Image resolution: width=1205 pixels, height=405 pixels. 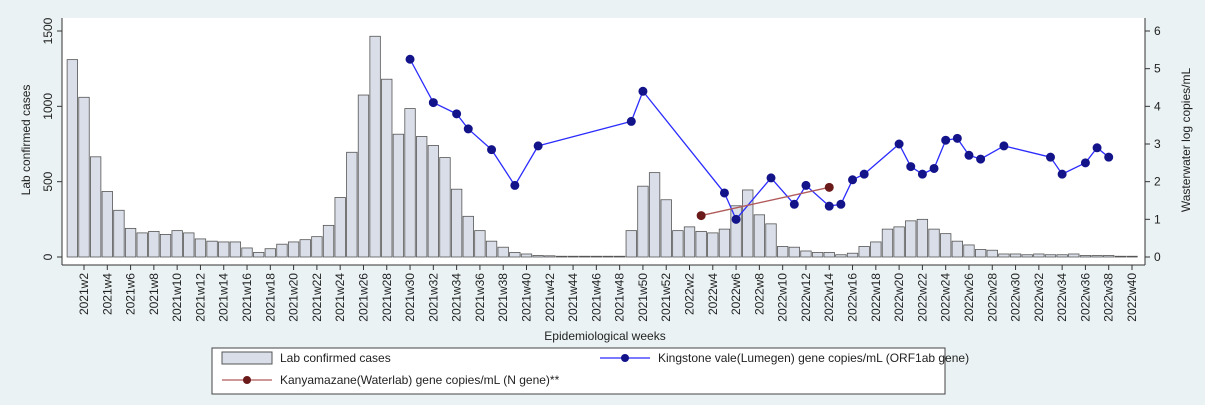 What do you see at coordinates (387, 297) in the screenshot?
I see `x-tick-label: 2021w28` at bounding box center [387, 297].